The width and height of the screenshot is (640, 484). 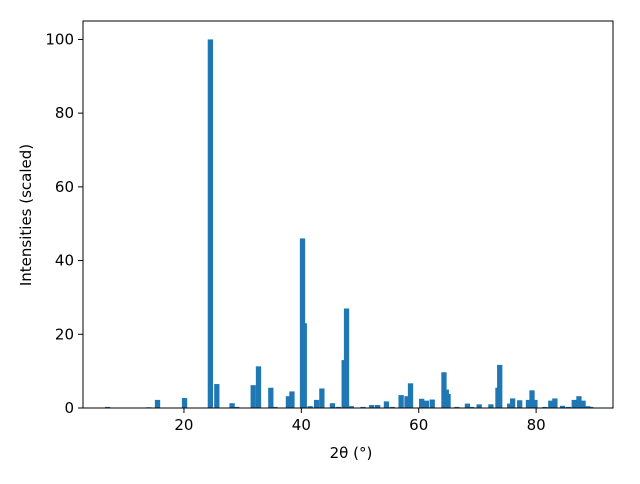 I want to click on x-tick-label: 40, so click(x=301, y=425).